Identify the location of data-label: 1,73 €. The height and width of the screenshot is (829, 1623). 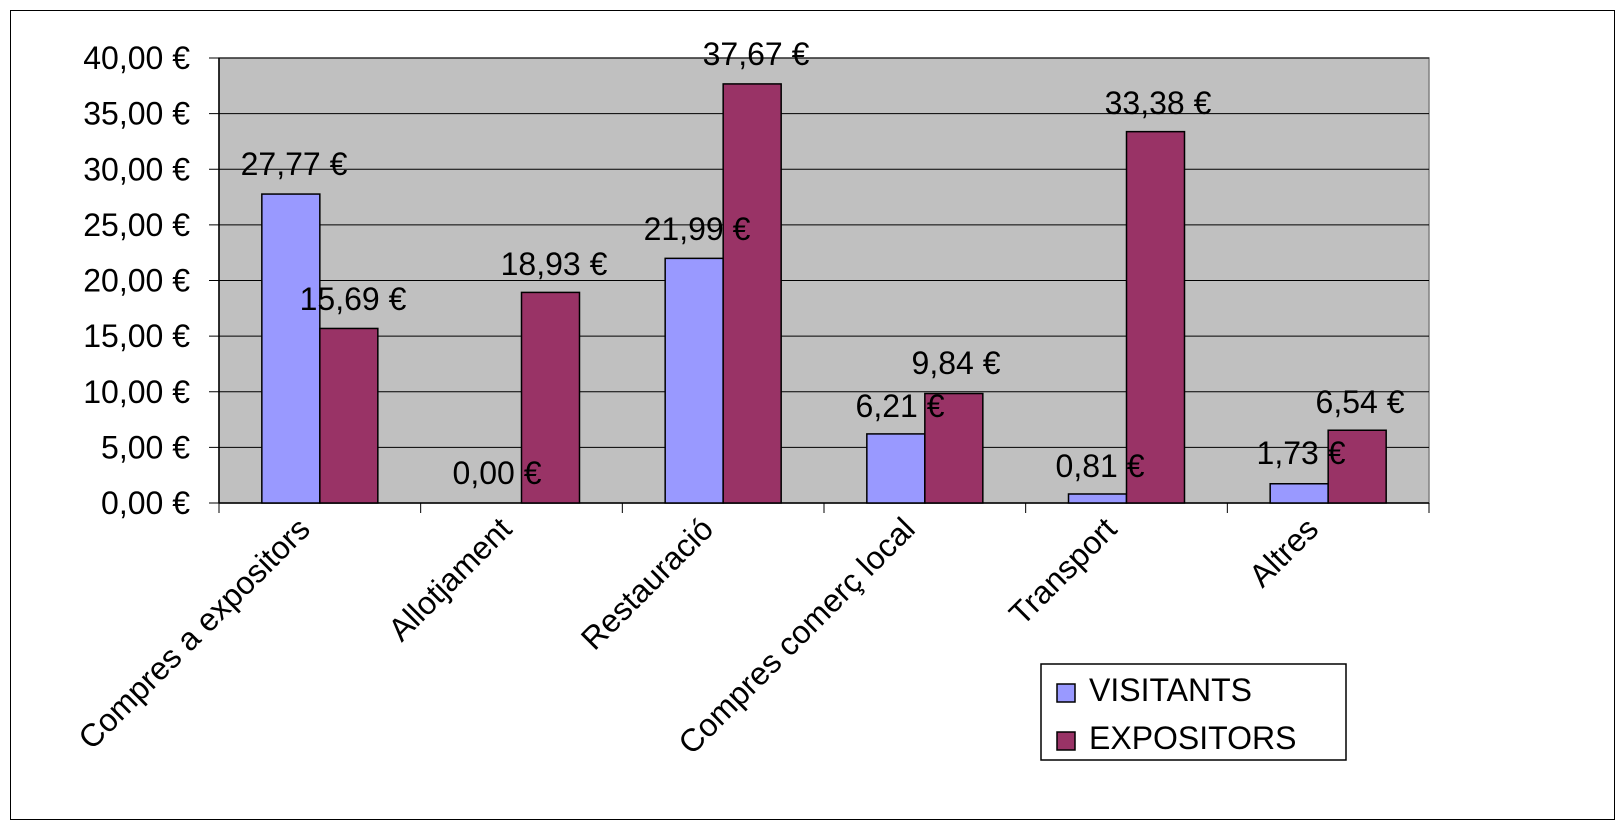
(1301, 453).